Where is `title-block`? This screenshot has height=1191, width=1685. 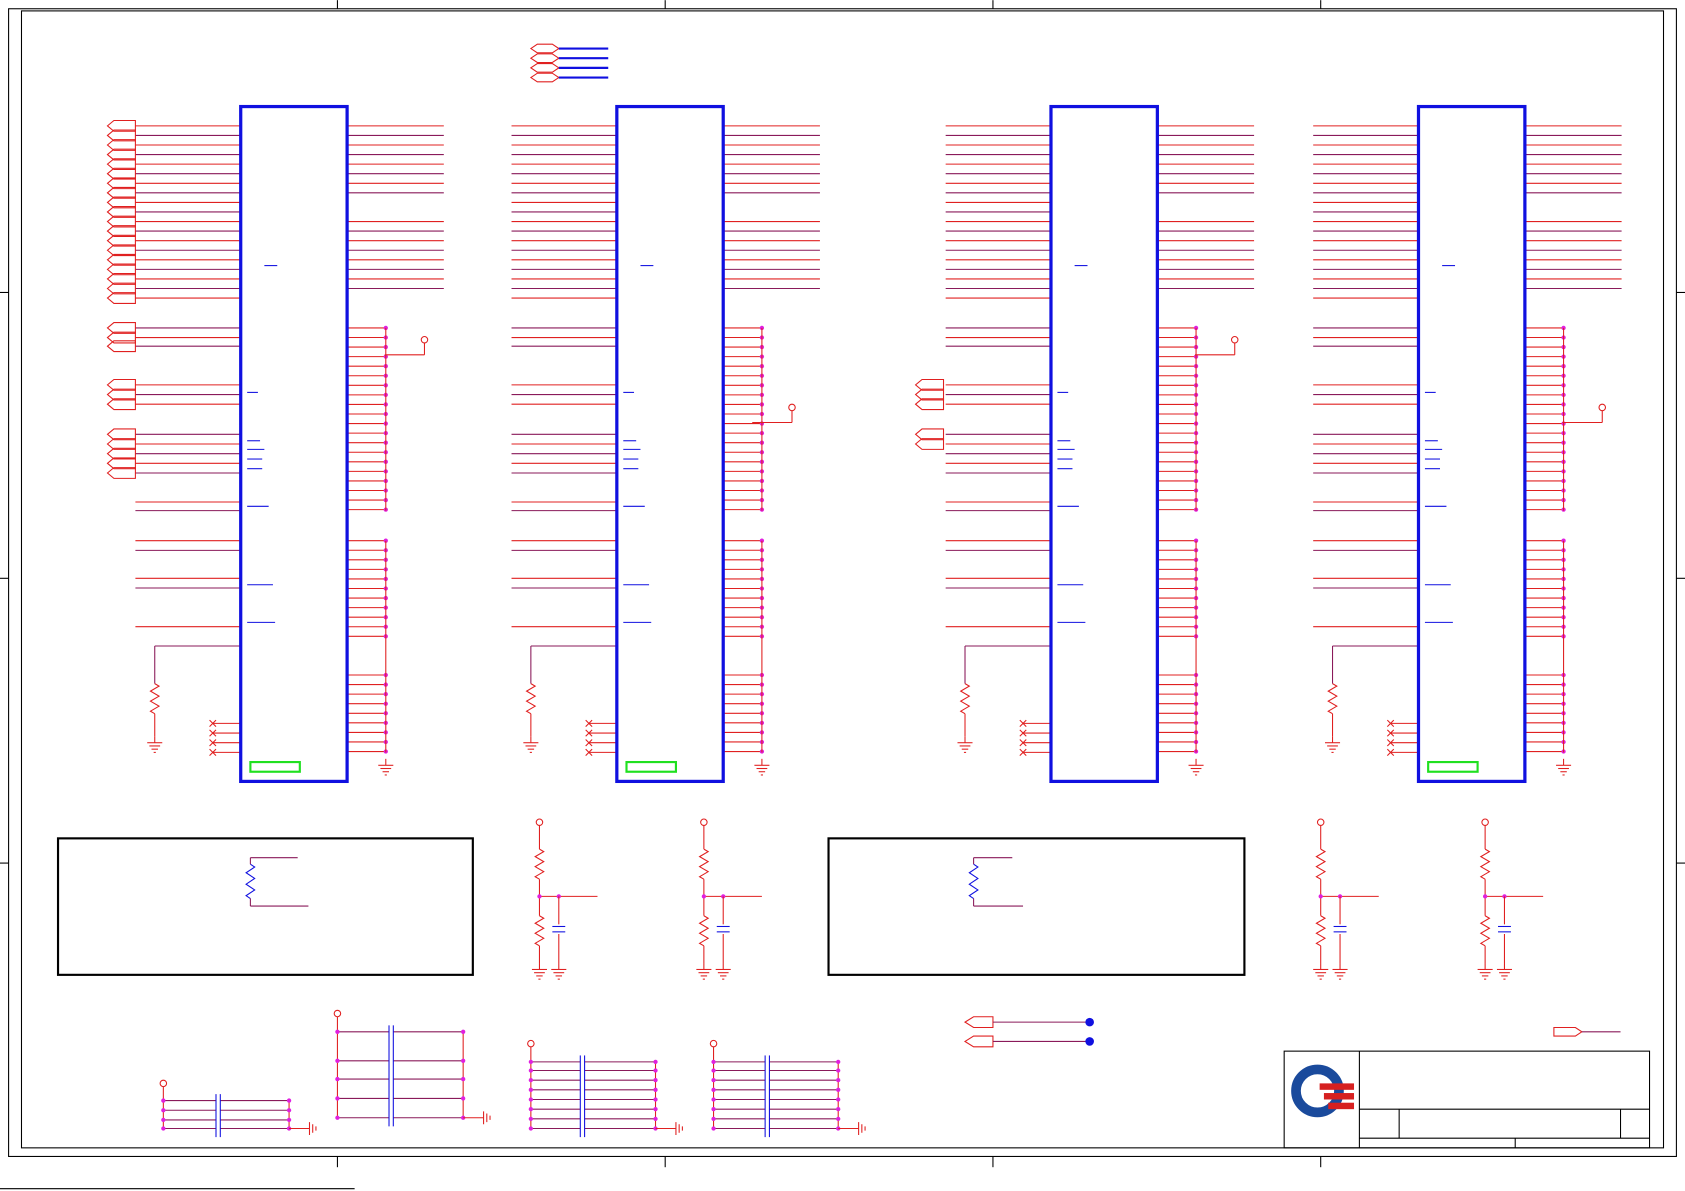
title-block is located at coordinates (1467, 1099).